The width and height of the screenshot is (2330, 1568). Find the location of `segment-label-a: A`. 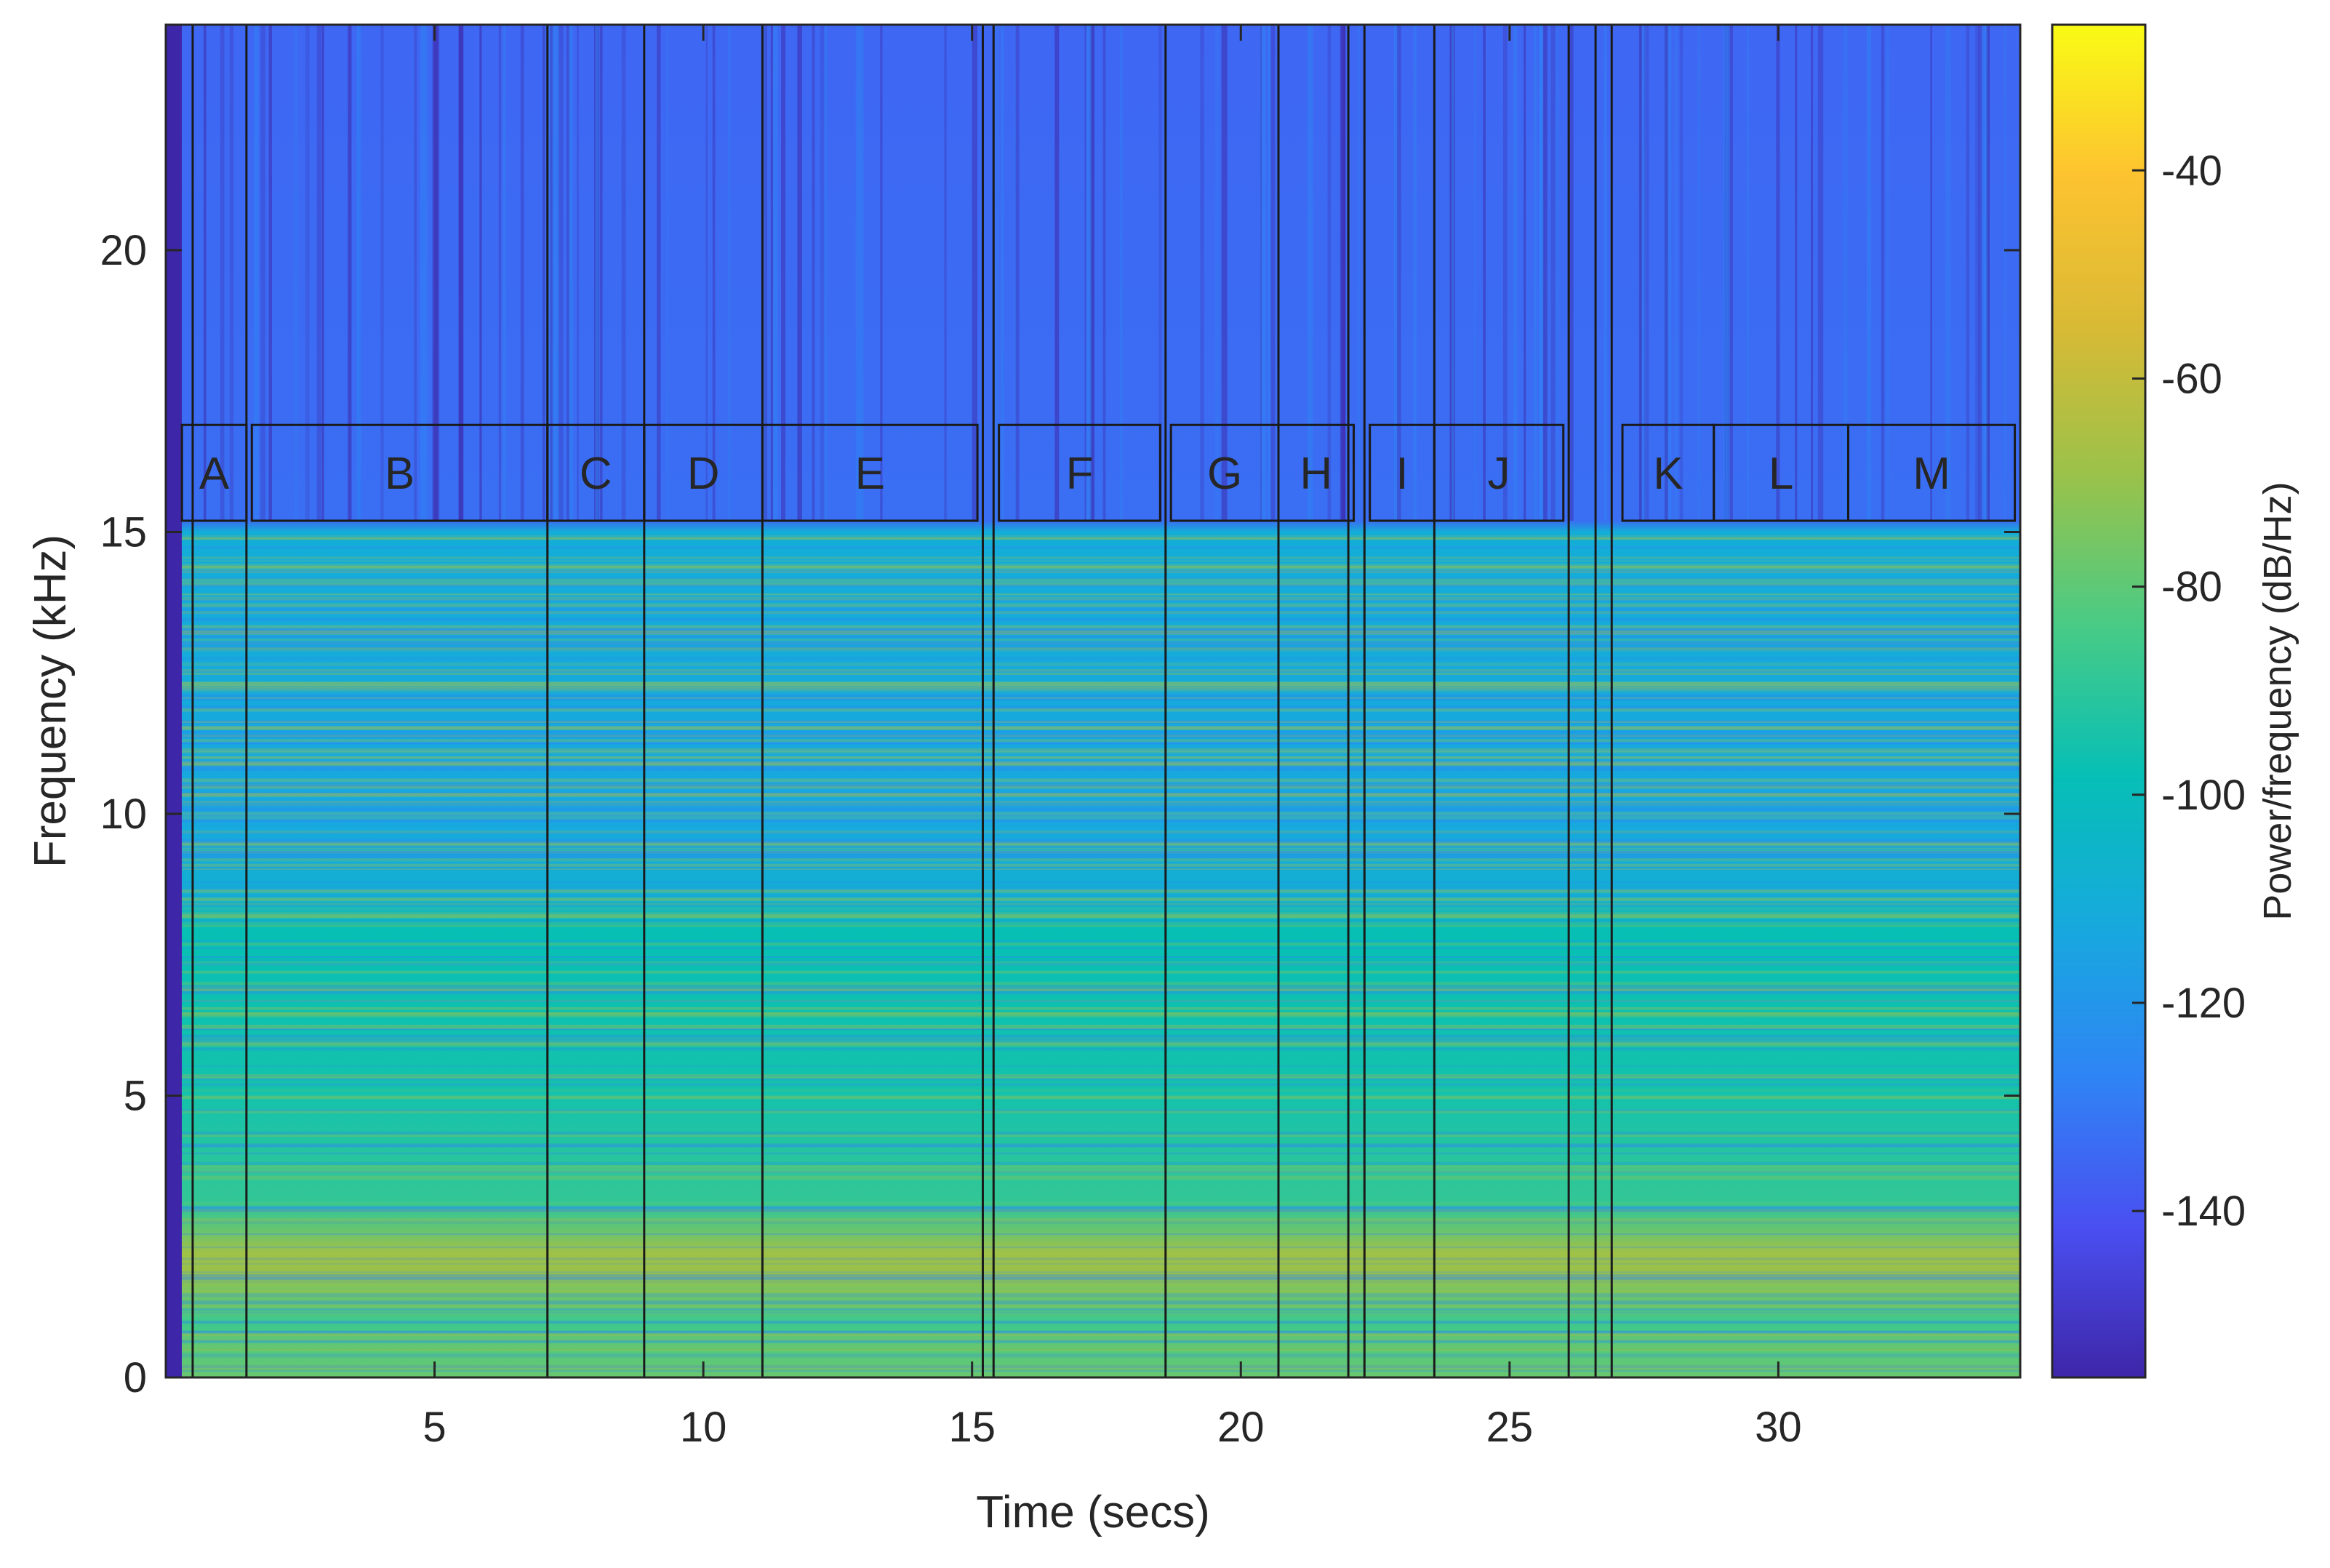

segment-label-a: A is located at coordinates (214, 474).